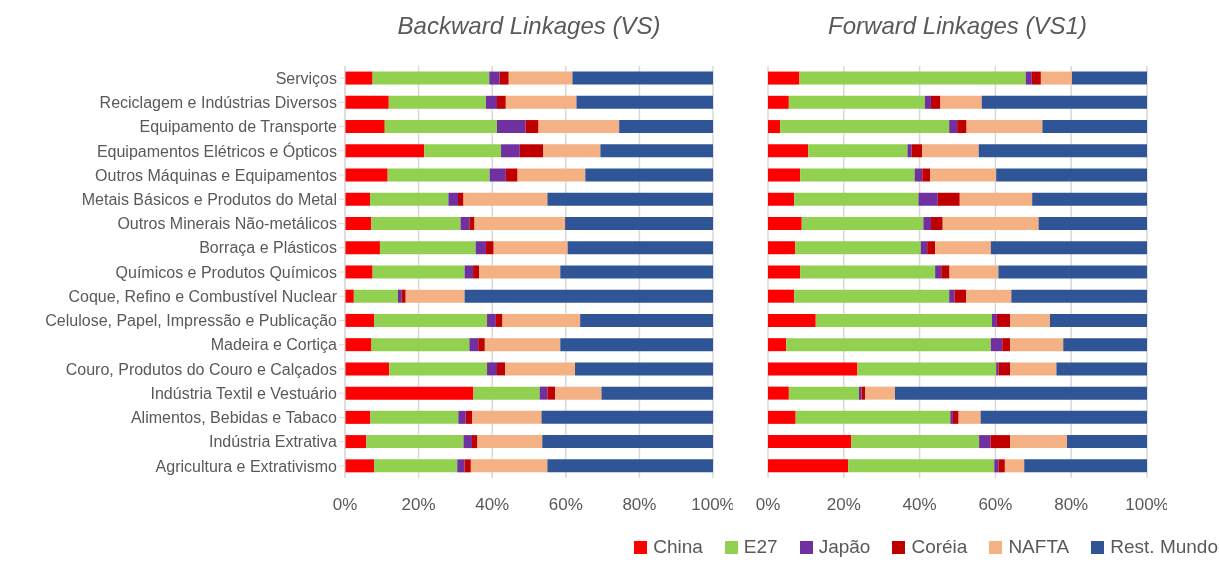 This screenshot has width=1219, height=570. What do you see at coordinates (995, 505) in the screenshot?
I see `x-tick-label: 60%` at bounding box center [995, 505].